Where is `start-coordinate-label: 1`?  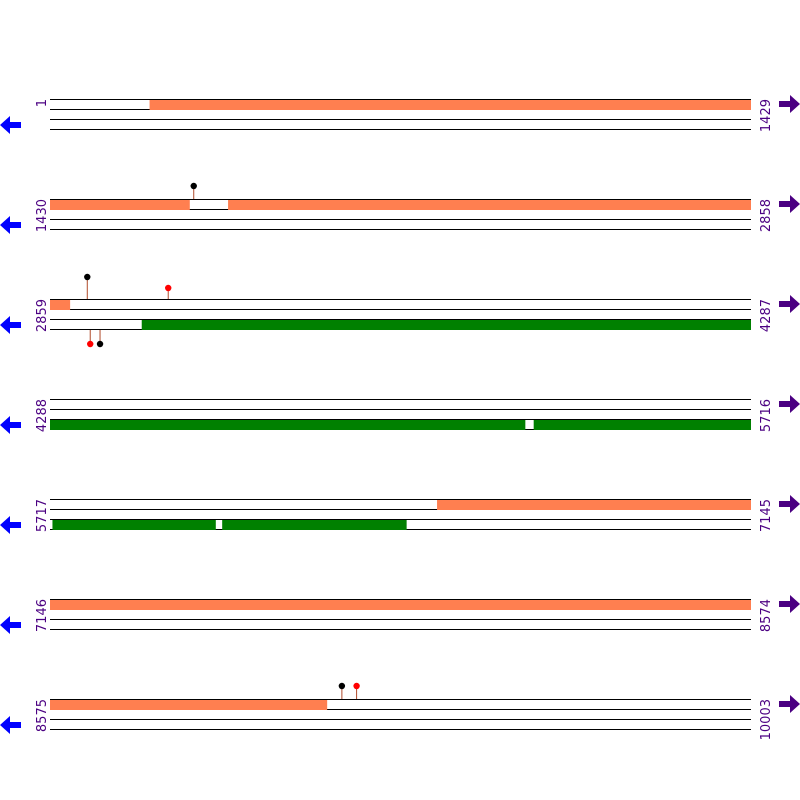 start-coordinate-label: 1 is located at coordinates (42, 103).